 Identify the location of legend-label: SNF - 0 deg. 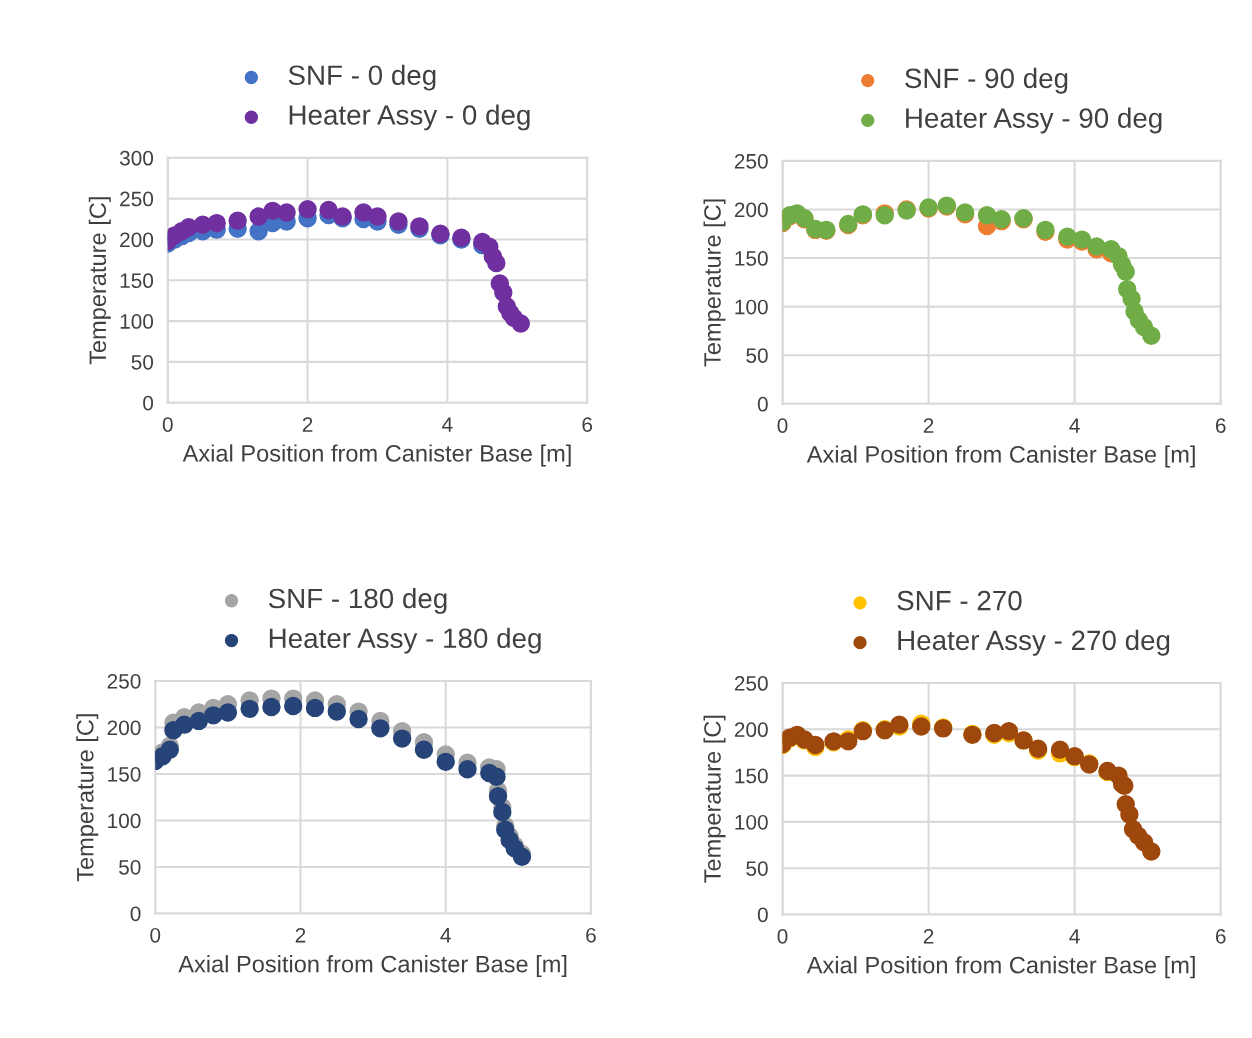
(362, 77).